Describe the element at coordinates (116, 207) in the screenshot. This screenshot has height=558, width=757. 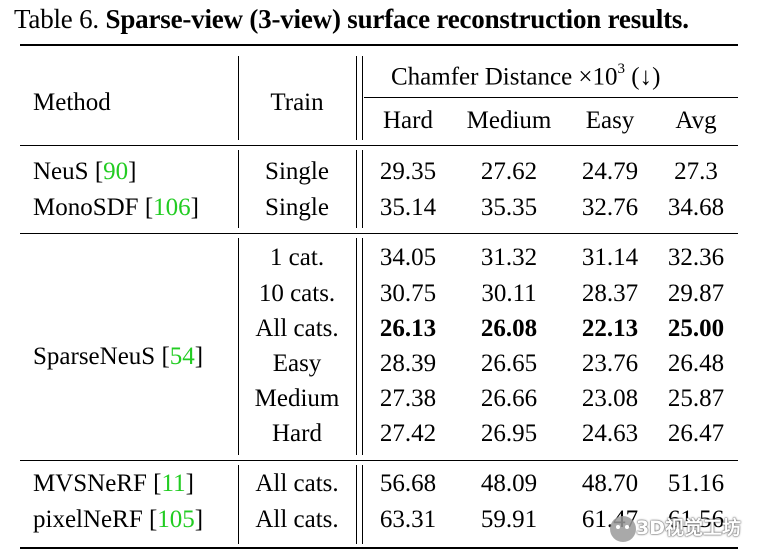
I see `method-monosdf: MonoSDF [106]` at that location.